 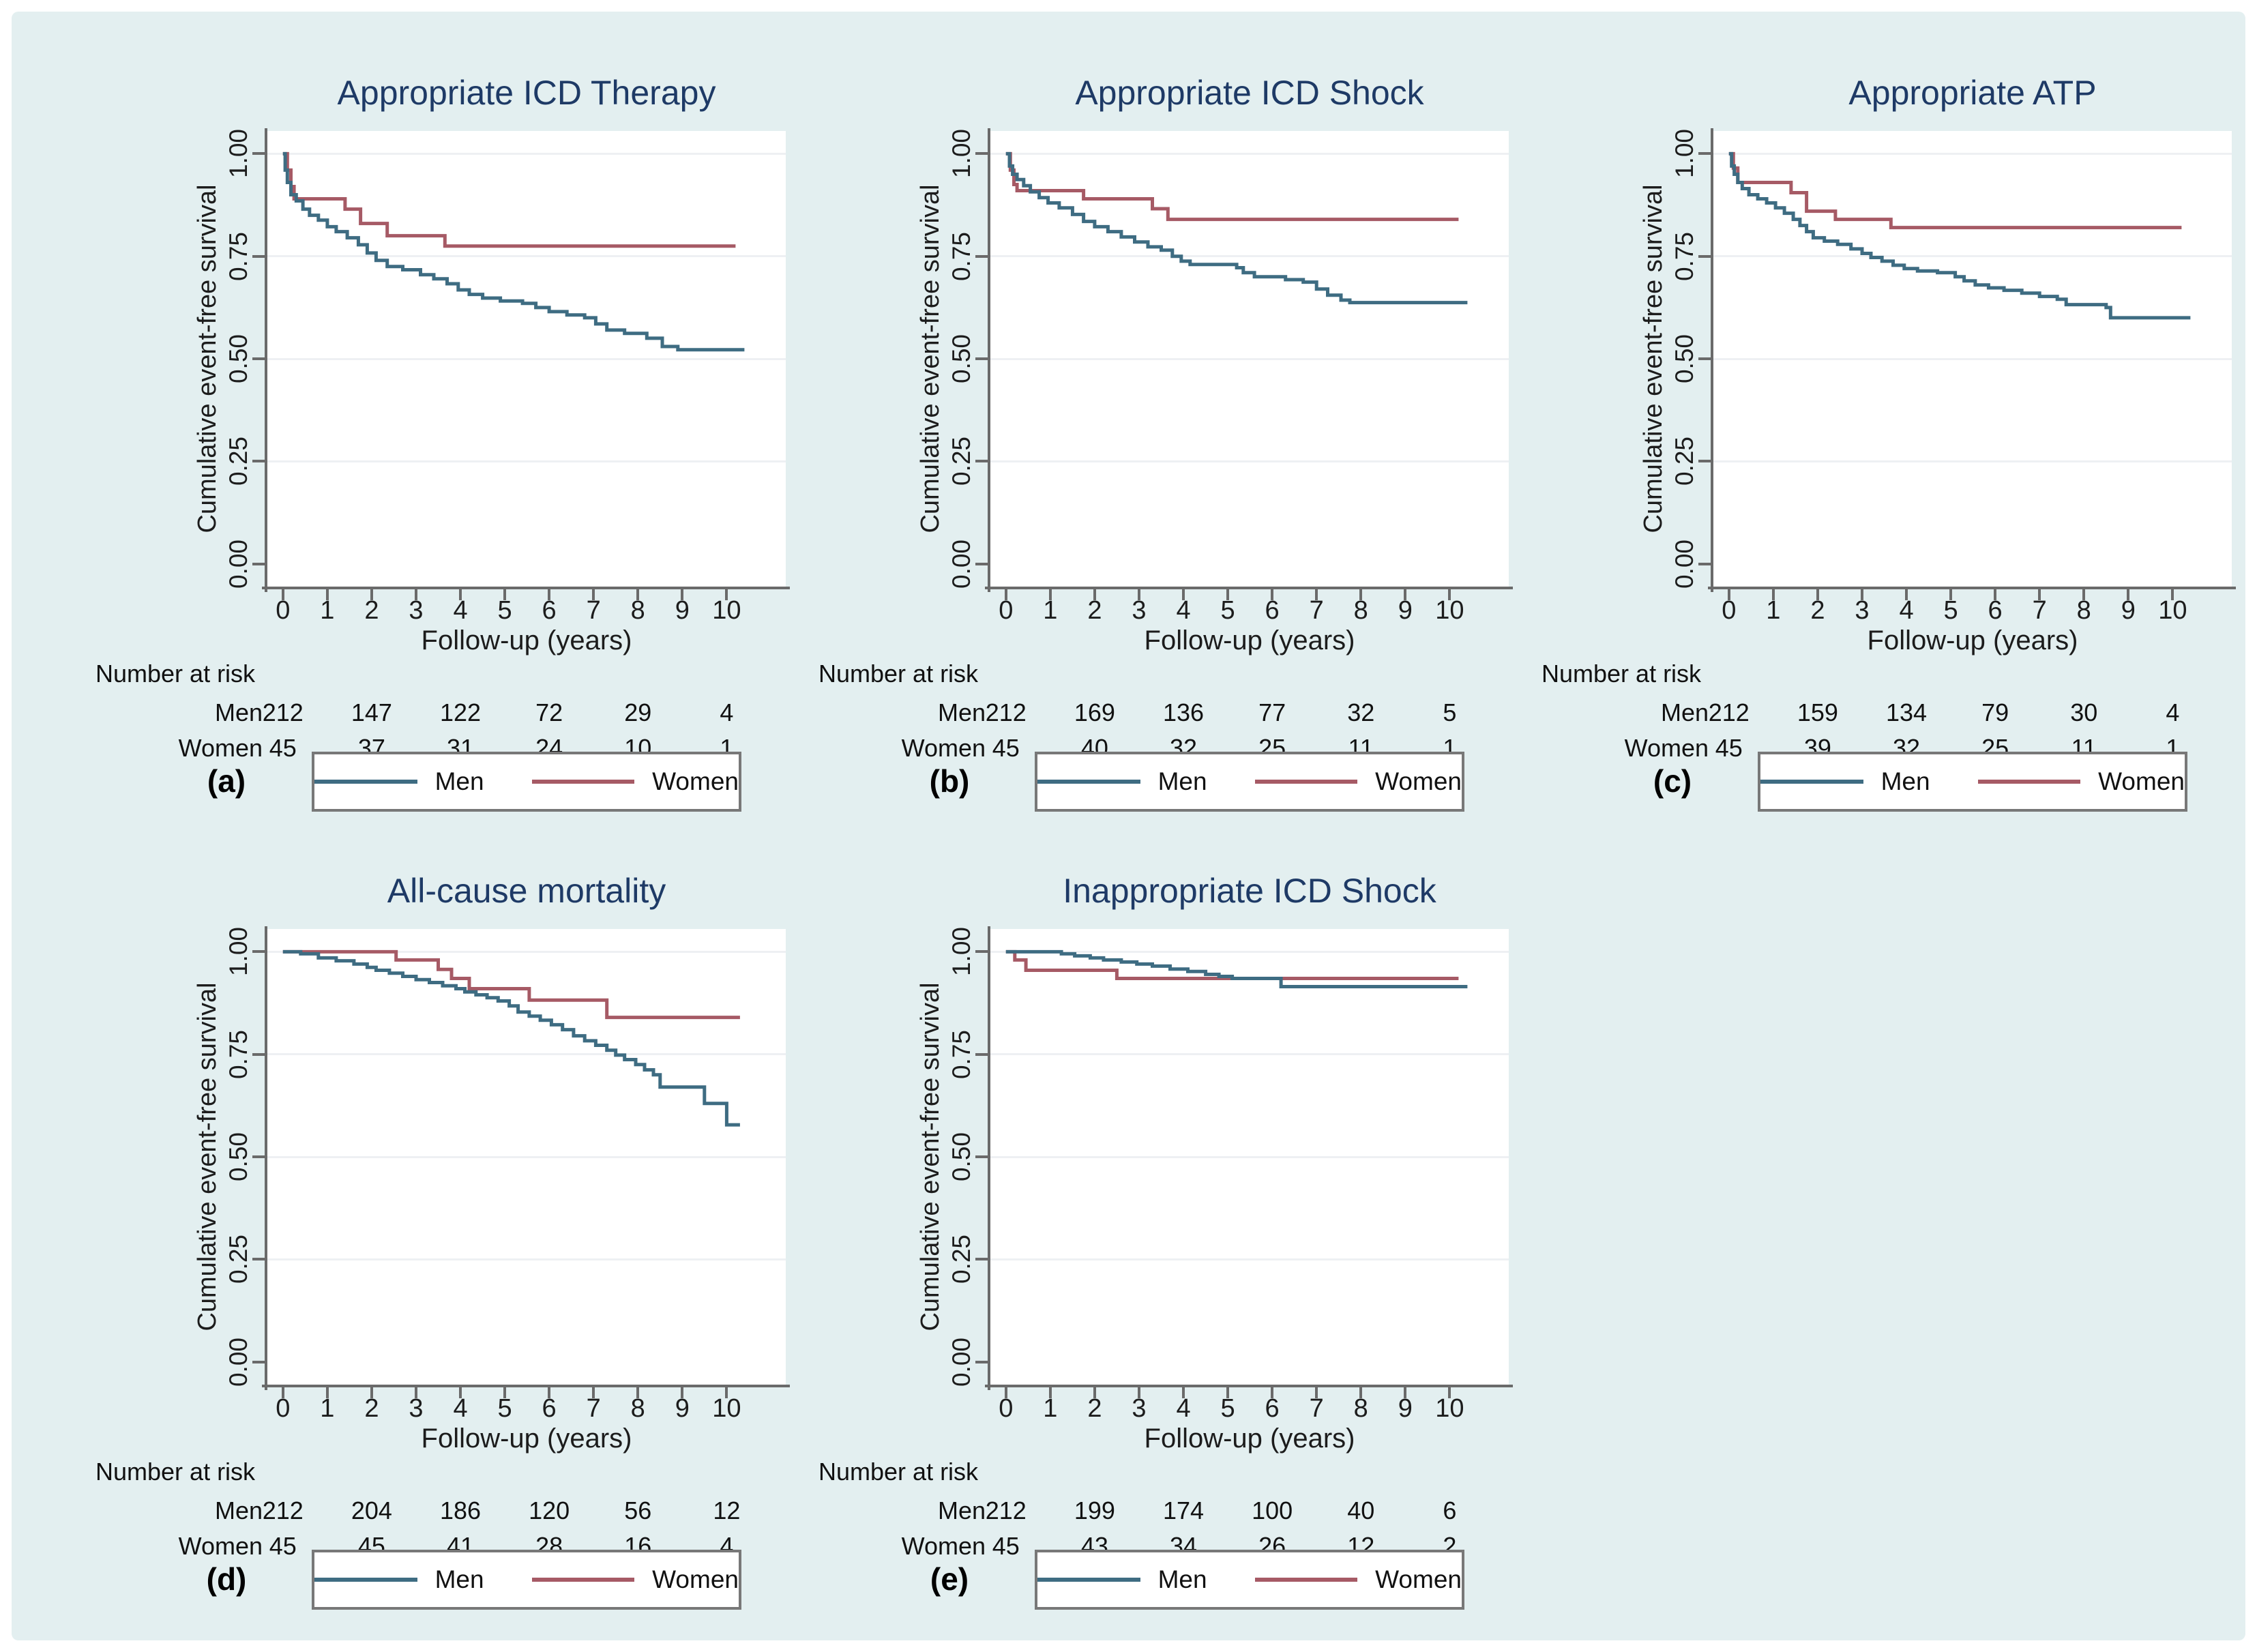 I want to click on risk-value: 159, so click(x=1817, y=712).